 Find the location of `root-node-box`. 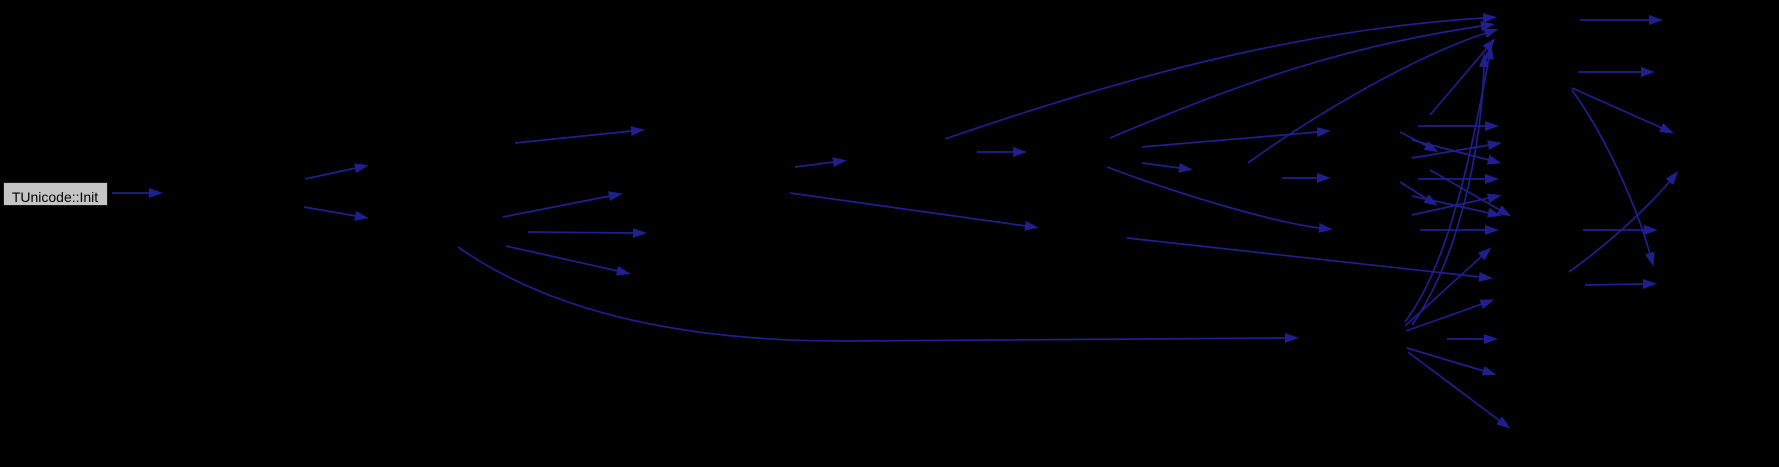

root-node-box is located at coordinates (55, 194).